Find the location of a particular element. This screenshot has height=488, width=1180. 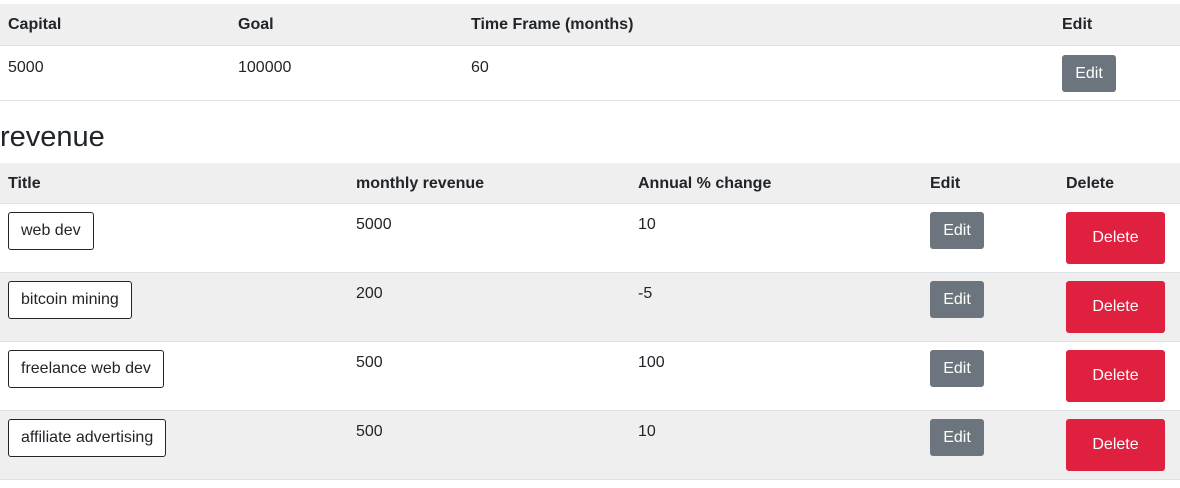

revenue-heading: revenue is located at coordinates (52, 136).